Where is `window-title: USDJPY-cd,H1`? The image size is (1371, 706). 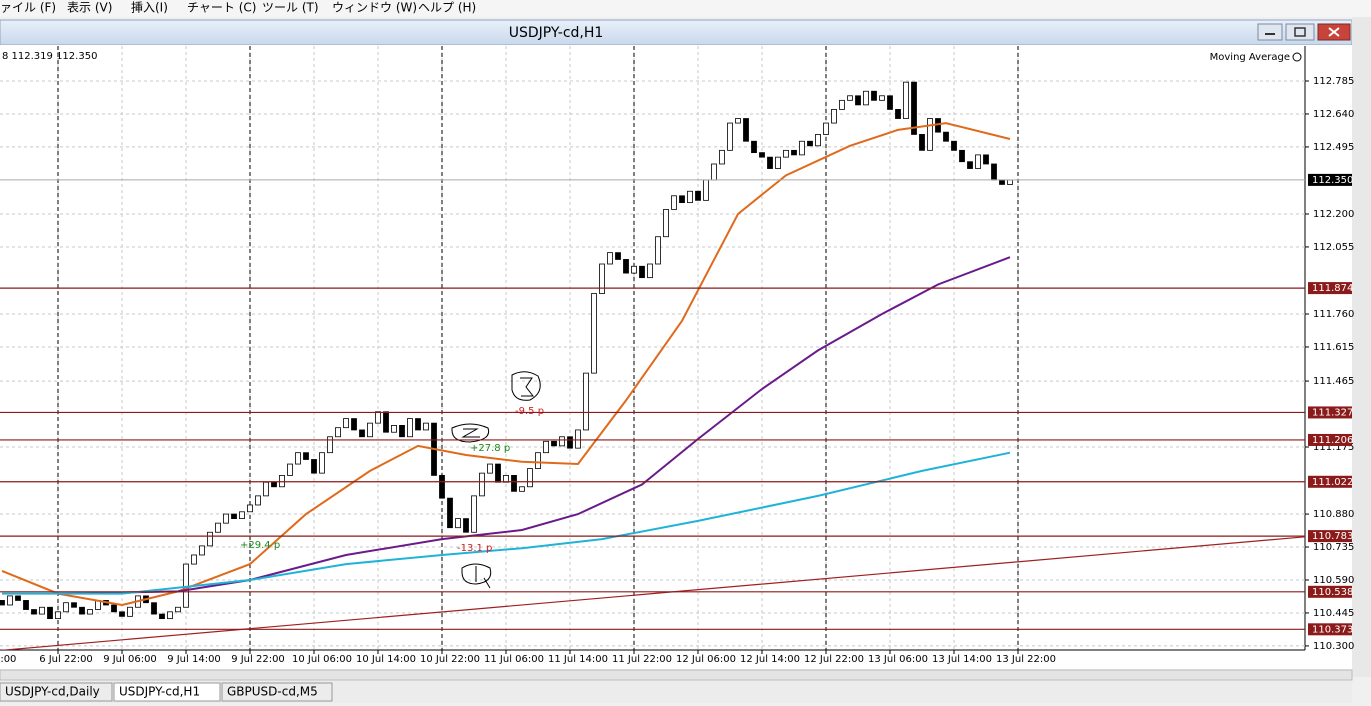
window-title: USDJPY-cd,H1 is located at coordinates (556, 33).